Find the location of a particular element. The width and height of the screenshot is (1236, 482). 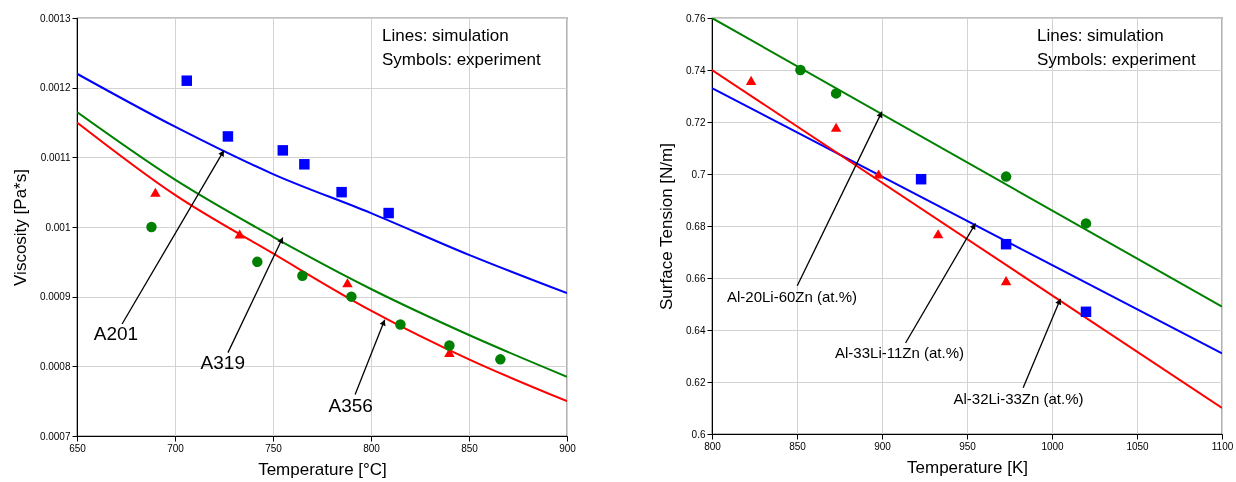

y-tick-label: 0.0012 is located at coordinates (55, 88).